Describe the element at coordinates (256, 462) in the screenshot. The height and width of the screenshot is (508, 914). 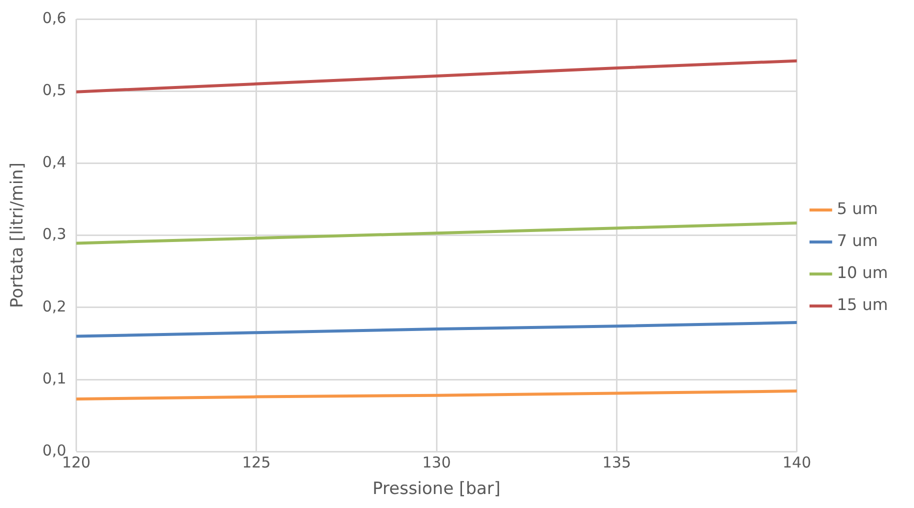
I see `x-tick-label: 125` at that location.